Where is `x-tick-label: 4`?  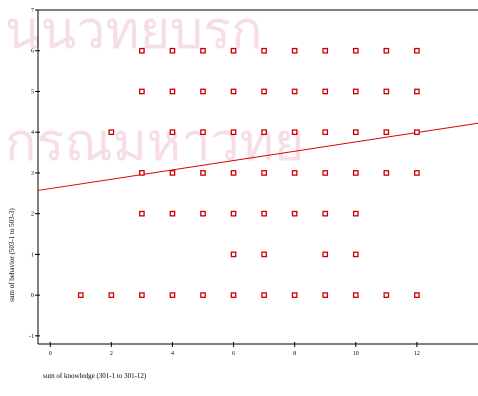 x-tick-label: 4 is located at coordinates (172, 354).